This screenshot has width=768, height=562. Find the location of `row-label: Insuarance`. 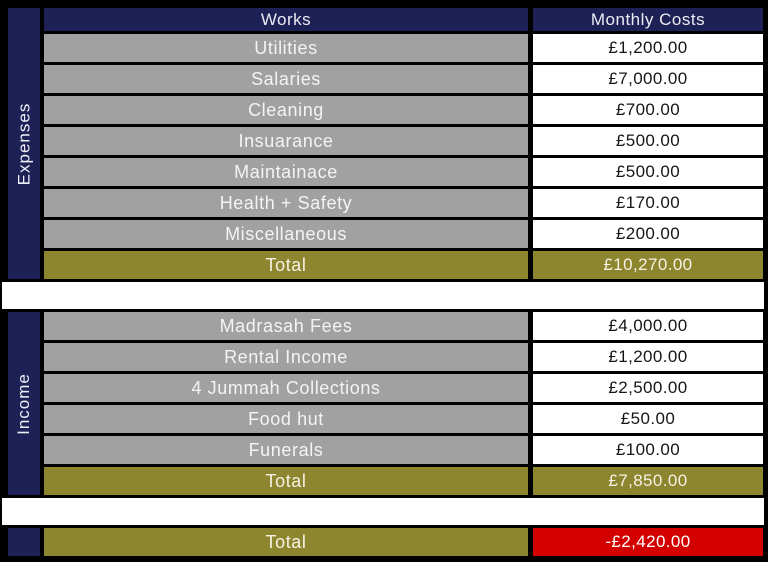

row-label: Insuarance is located at coordinates (286, 141).